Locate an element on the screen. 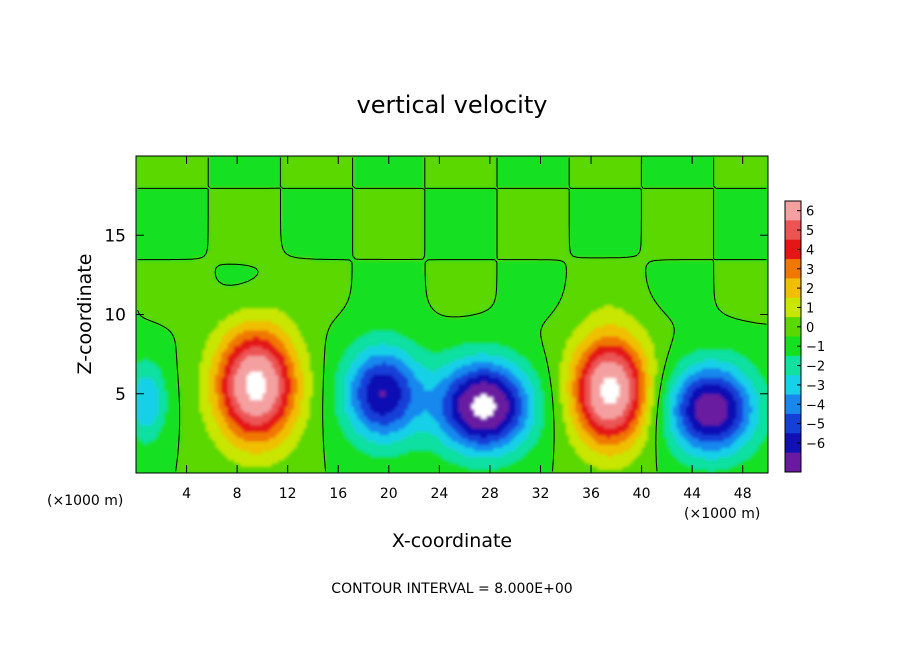 This screenshot has height=654, width=904. x-unit-left: (×1000 m) is located at coordinates (85, 501).